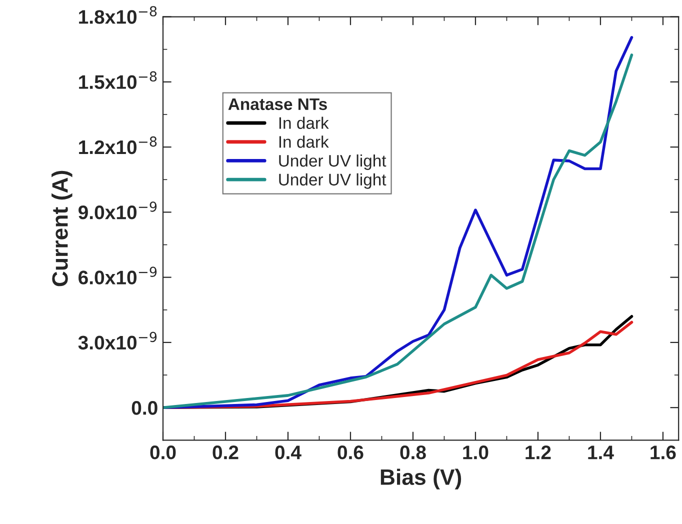 The image size is (682, 524). What do you see at coordinates (421, 479) in the screenshot?
I see `x-axis-title: Bias (V)` at bounding box center [421, 479].